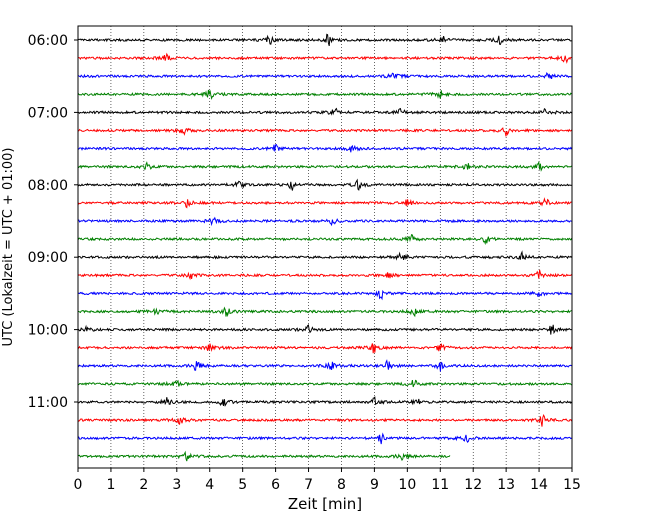 This screenshot has width=650, height=520. Describe the element at coordinates (473, 485) in the screenshot. I see `x-tick-label: 12` at that location.